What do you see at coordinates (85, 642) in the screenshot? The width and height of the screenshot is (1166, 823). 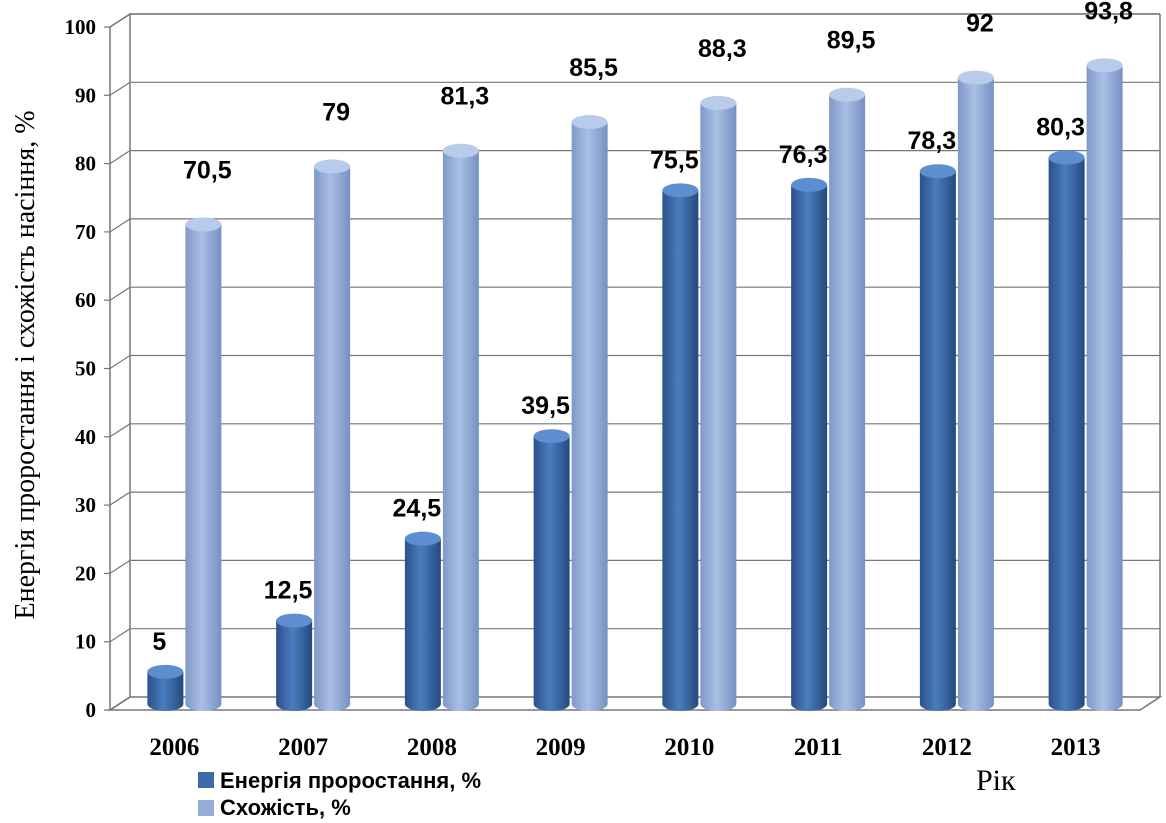 I see `y-tick-label: 10` at bounding box center [85, 642].